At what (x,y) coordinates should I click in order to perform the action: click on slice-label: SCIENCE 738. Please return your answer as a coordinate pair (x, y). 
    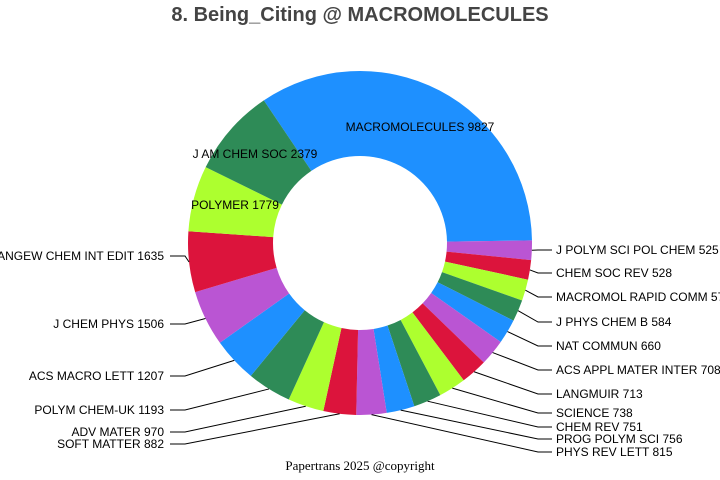
    Looking at the image, I should click on (594, 413).